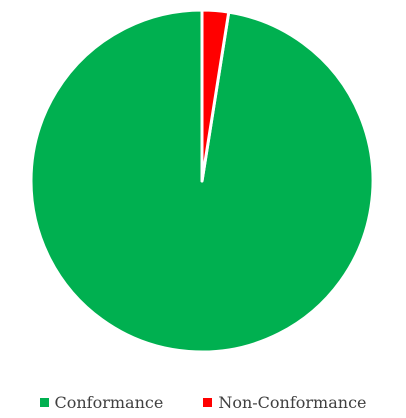 Image resolution: width=406 pixels, height=418 pixels. Describe the element at coordinates (215, 95) in the screenshot. I see `pie-slice-non-conformance` at that location.